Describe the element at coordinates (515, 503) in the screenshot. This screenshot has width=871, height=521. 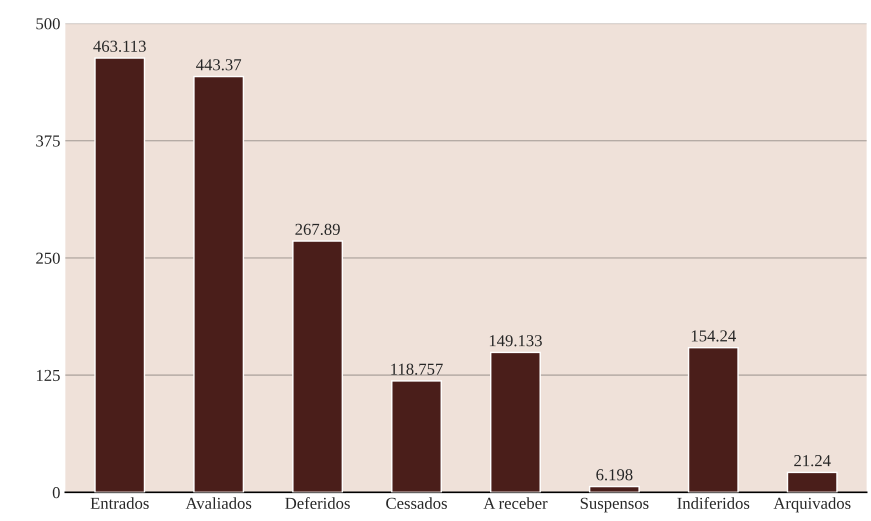
I see `x-tick-label: A receber` at that location.